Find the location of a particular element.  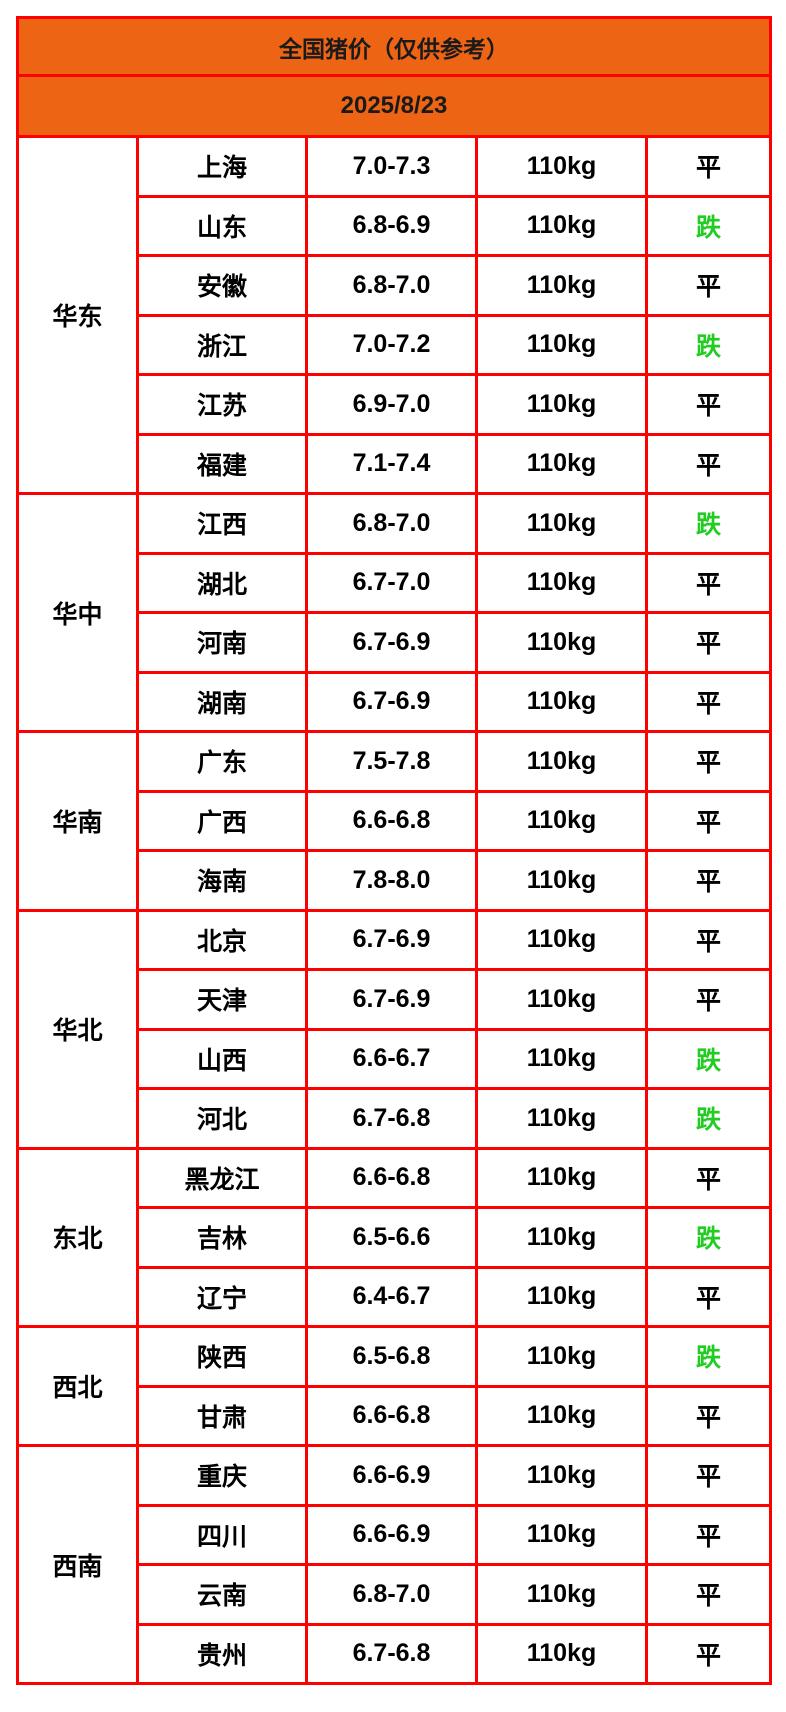

region-cell: 华北 is located at coordinates (77, 1029).